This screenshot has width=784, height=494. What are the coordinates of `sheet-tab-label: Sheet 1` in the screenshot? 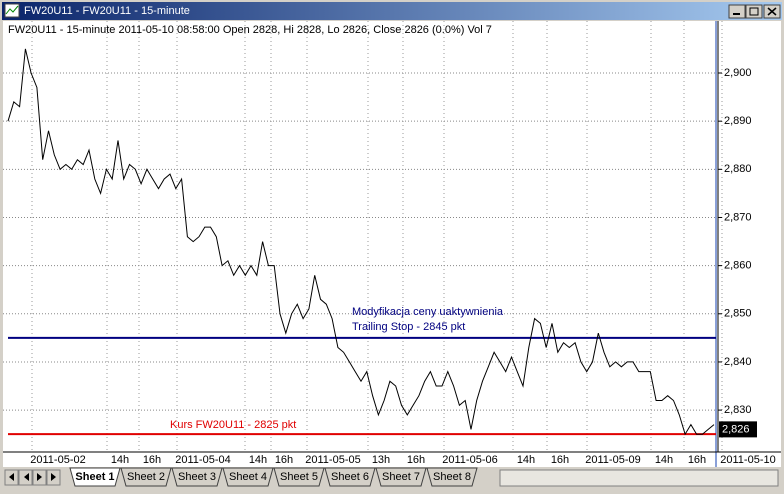 It's located at (94, 477).